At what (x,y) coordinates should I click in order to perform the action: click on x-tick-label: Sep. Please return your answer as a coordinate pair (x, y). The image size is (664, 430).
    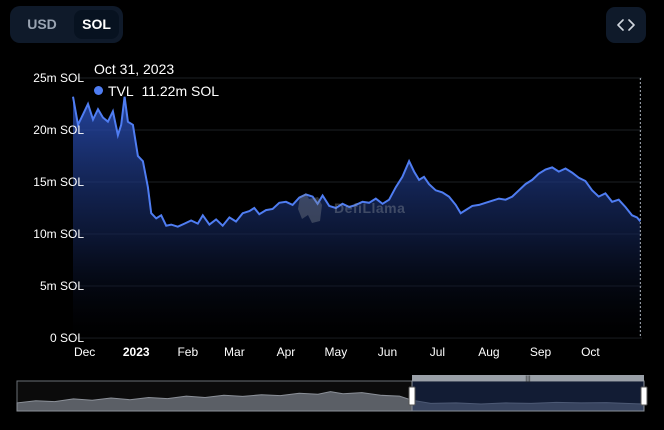
    Looking at the image, I should click on (541, 352).